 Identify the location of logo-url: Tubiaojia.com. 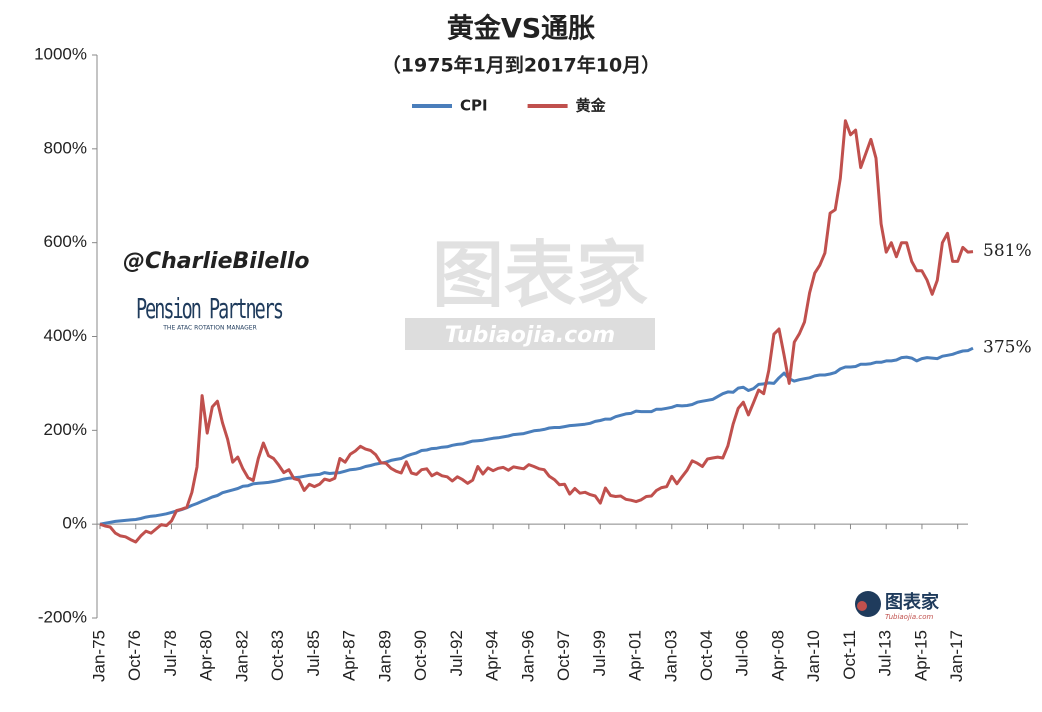
(909, 617).